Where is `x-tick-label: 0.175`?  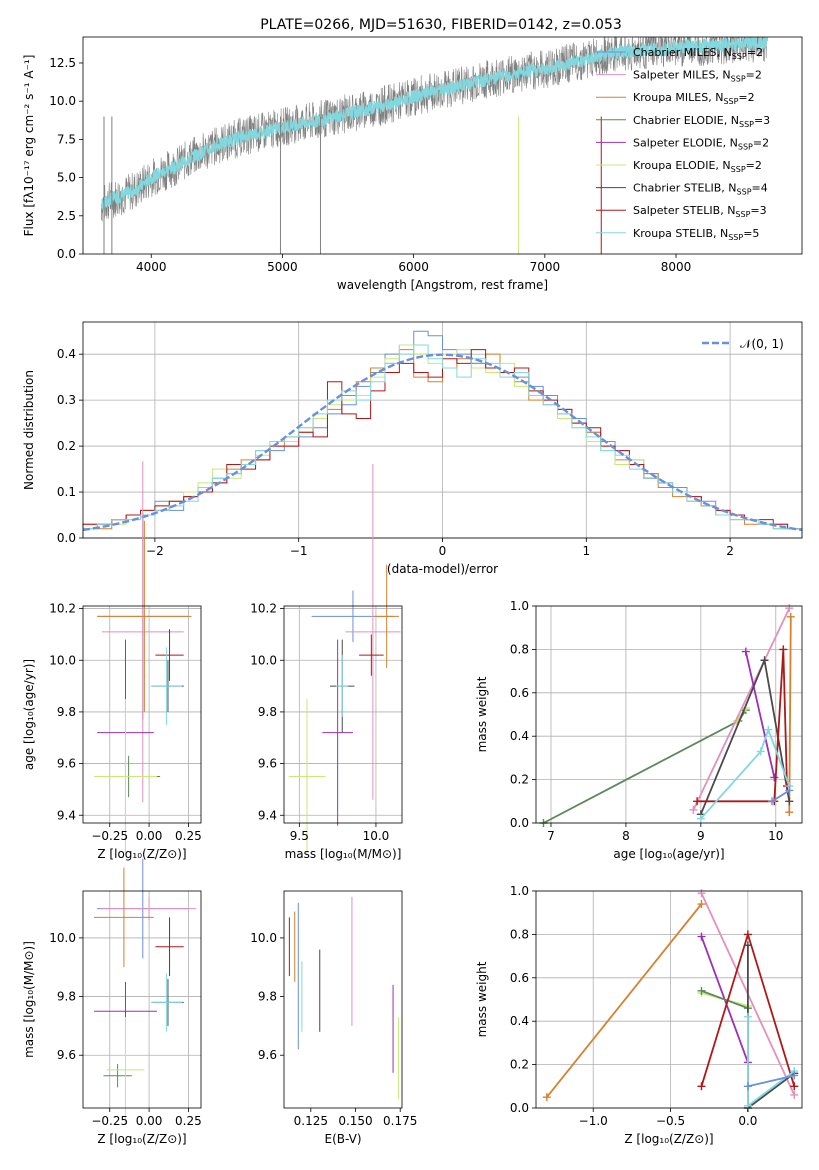 x-tick-label: 0.175 is located at coordinates (400, 1121).